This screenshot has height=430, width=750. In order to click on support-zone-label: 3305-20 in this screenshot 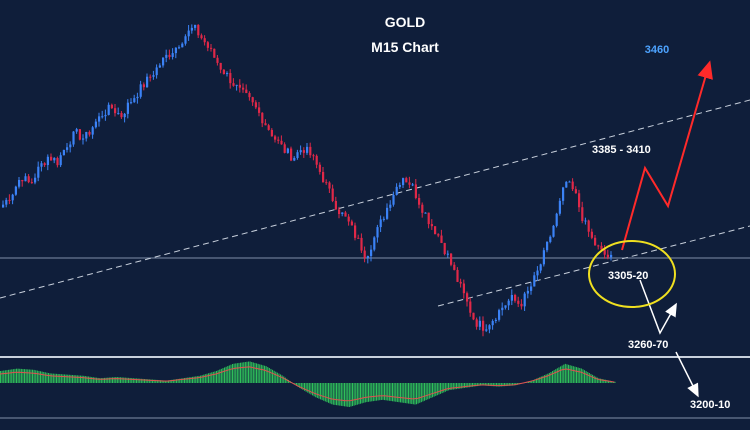, I will do `click(628, 276)`.